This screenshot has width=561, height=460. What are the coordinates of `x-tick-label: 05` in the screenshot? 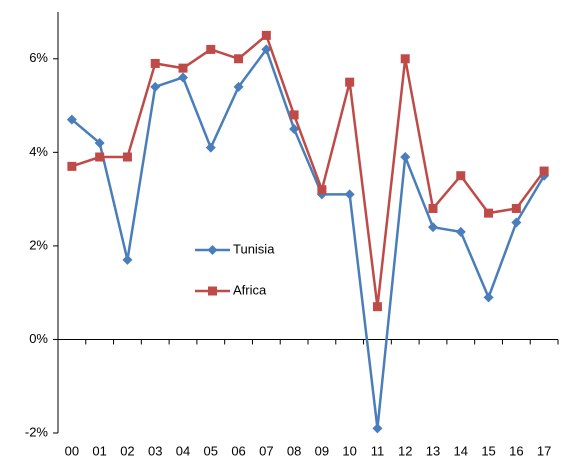 It's located at (211, 450).